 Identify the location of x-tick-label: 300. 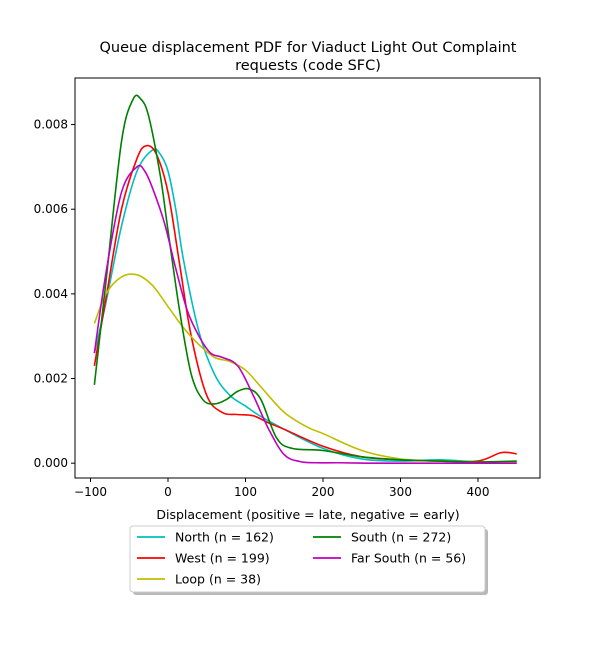
(400, 492).